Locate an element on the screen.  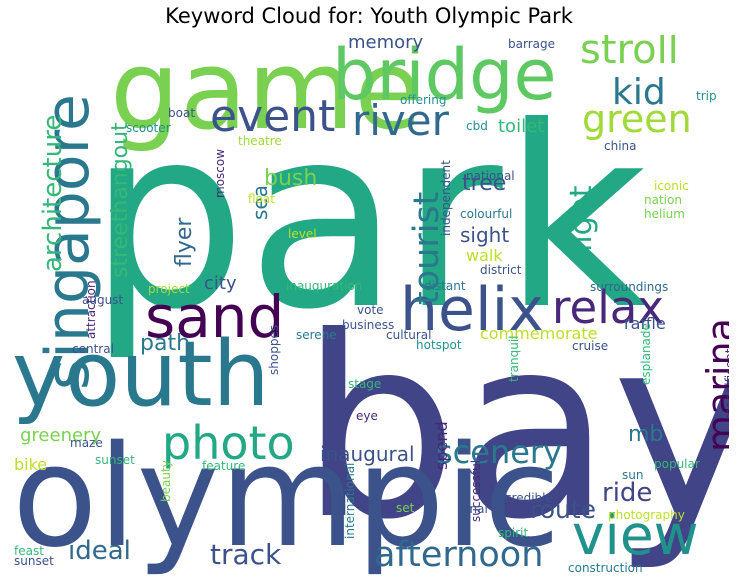
word-commemorate: commemorate is located at coordinates (539, 333).